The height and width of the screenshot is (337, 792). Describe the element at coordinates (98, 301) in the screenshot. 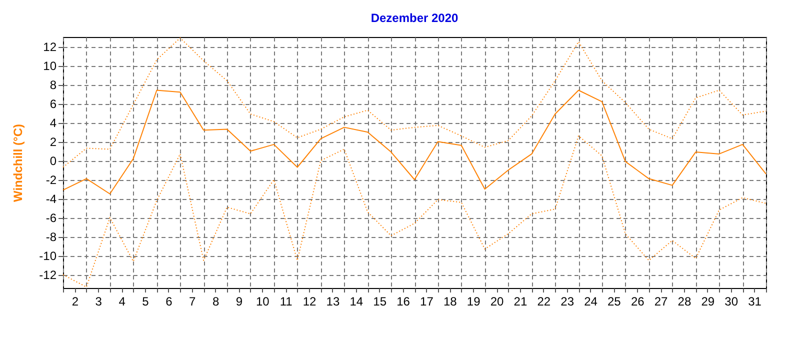

I see `x-tick-label: 3` at that location.